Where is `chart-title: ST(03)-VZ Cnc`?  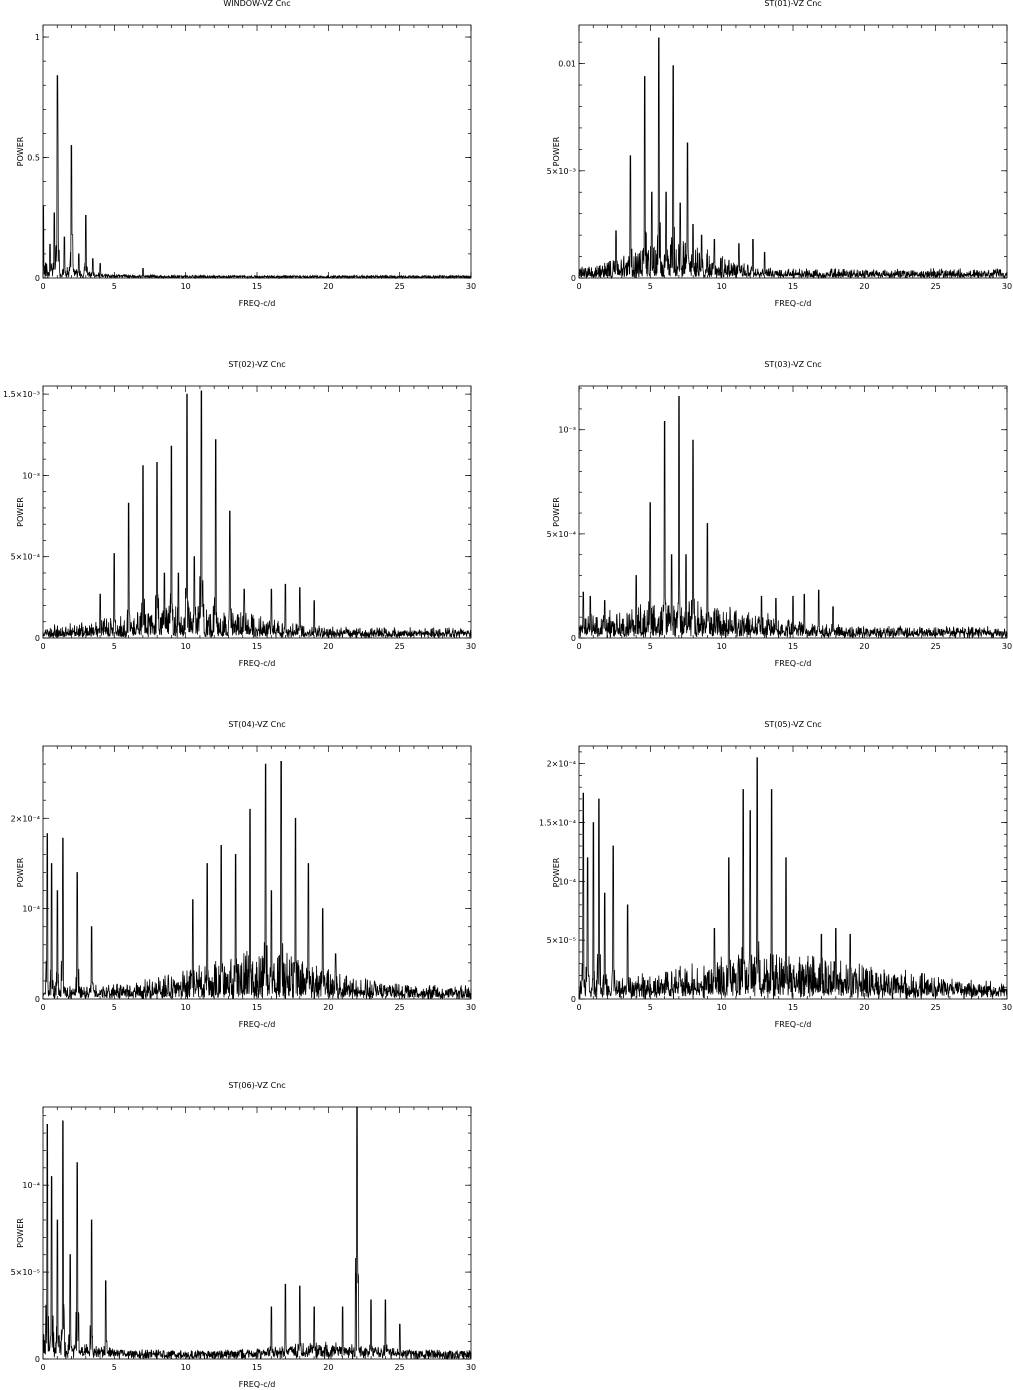 chart-title: ST(03)-VZ Cnc is located at coordinates (792, 364).